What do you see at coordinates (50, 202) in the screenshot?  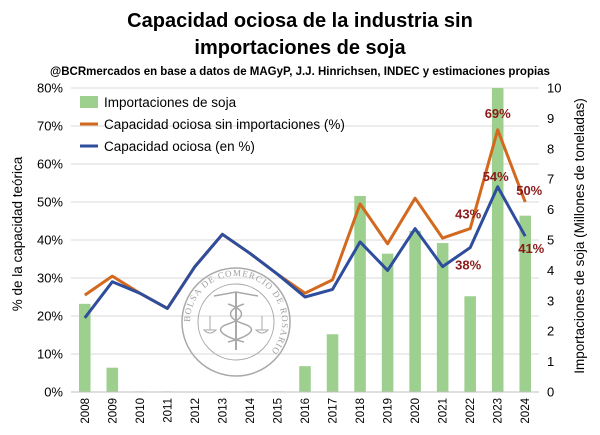 I see `left-tick-label: 50%` at bounding box center [50, 202].